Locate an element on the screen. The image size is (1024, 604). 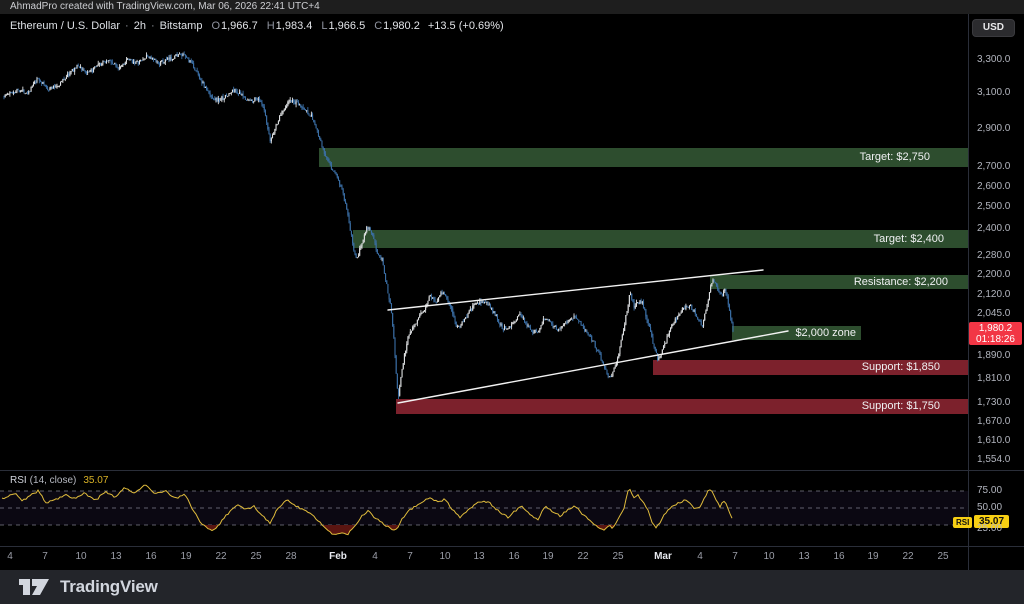
rsi-name: RSI is located at coordinates (18, 480).